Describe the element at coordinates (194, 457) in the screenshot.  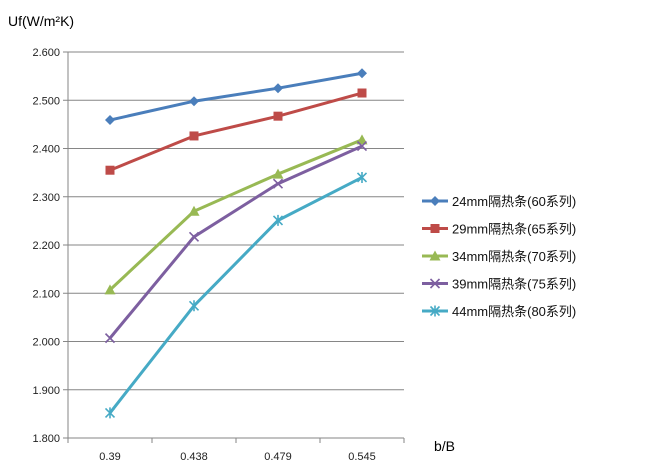
I see `x-tick-label: 0.438` at that location.